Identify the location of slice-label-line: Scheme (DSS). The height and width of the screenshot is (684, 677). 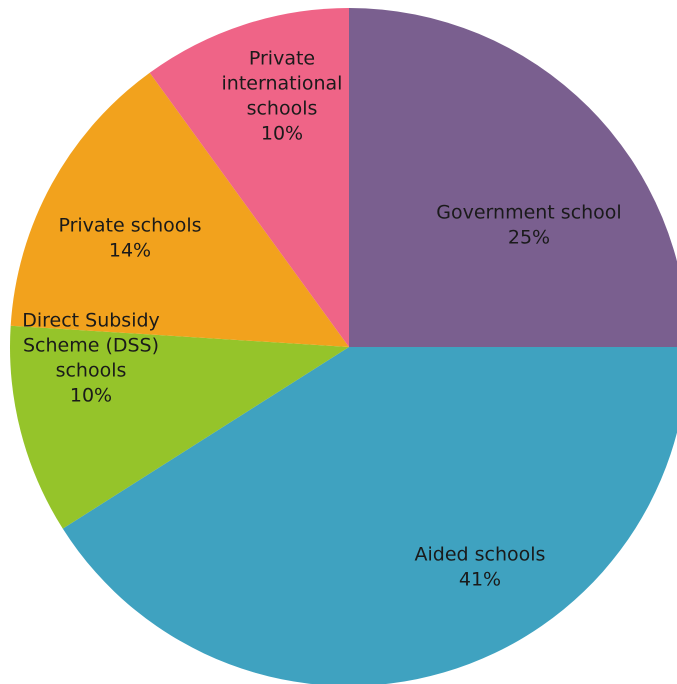
(91, 346).